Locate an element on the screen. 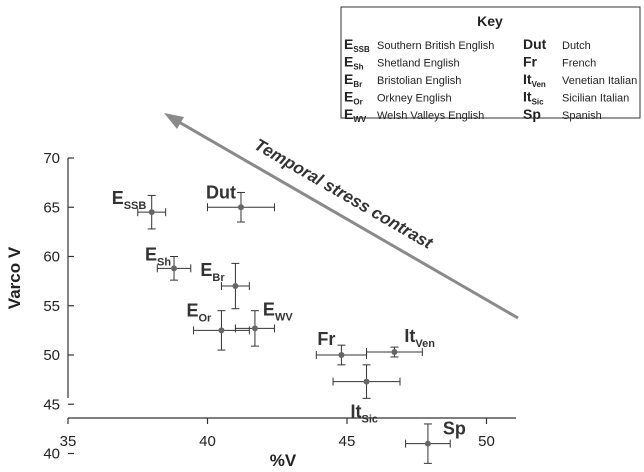  legend-abbr: EOr is located at coordinates (353, 98).